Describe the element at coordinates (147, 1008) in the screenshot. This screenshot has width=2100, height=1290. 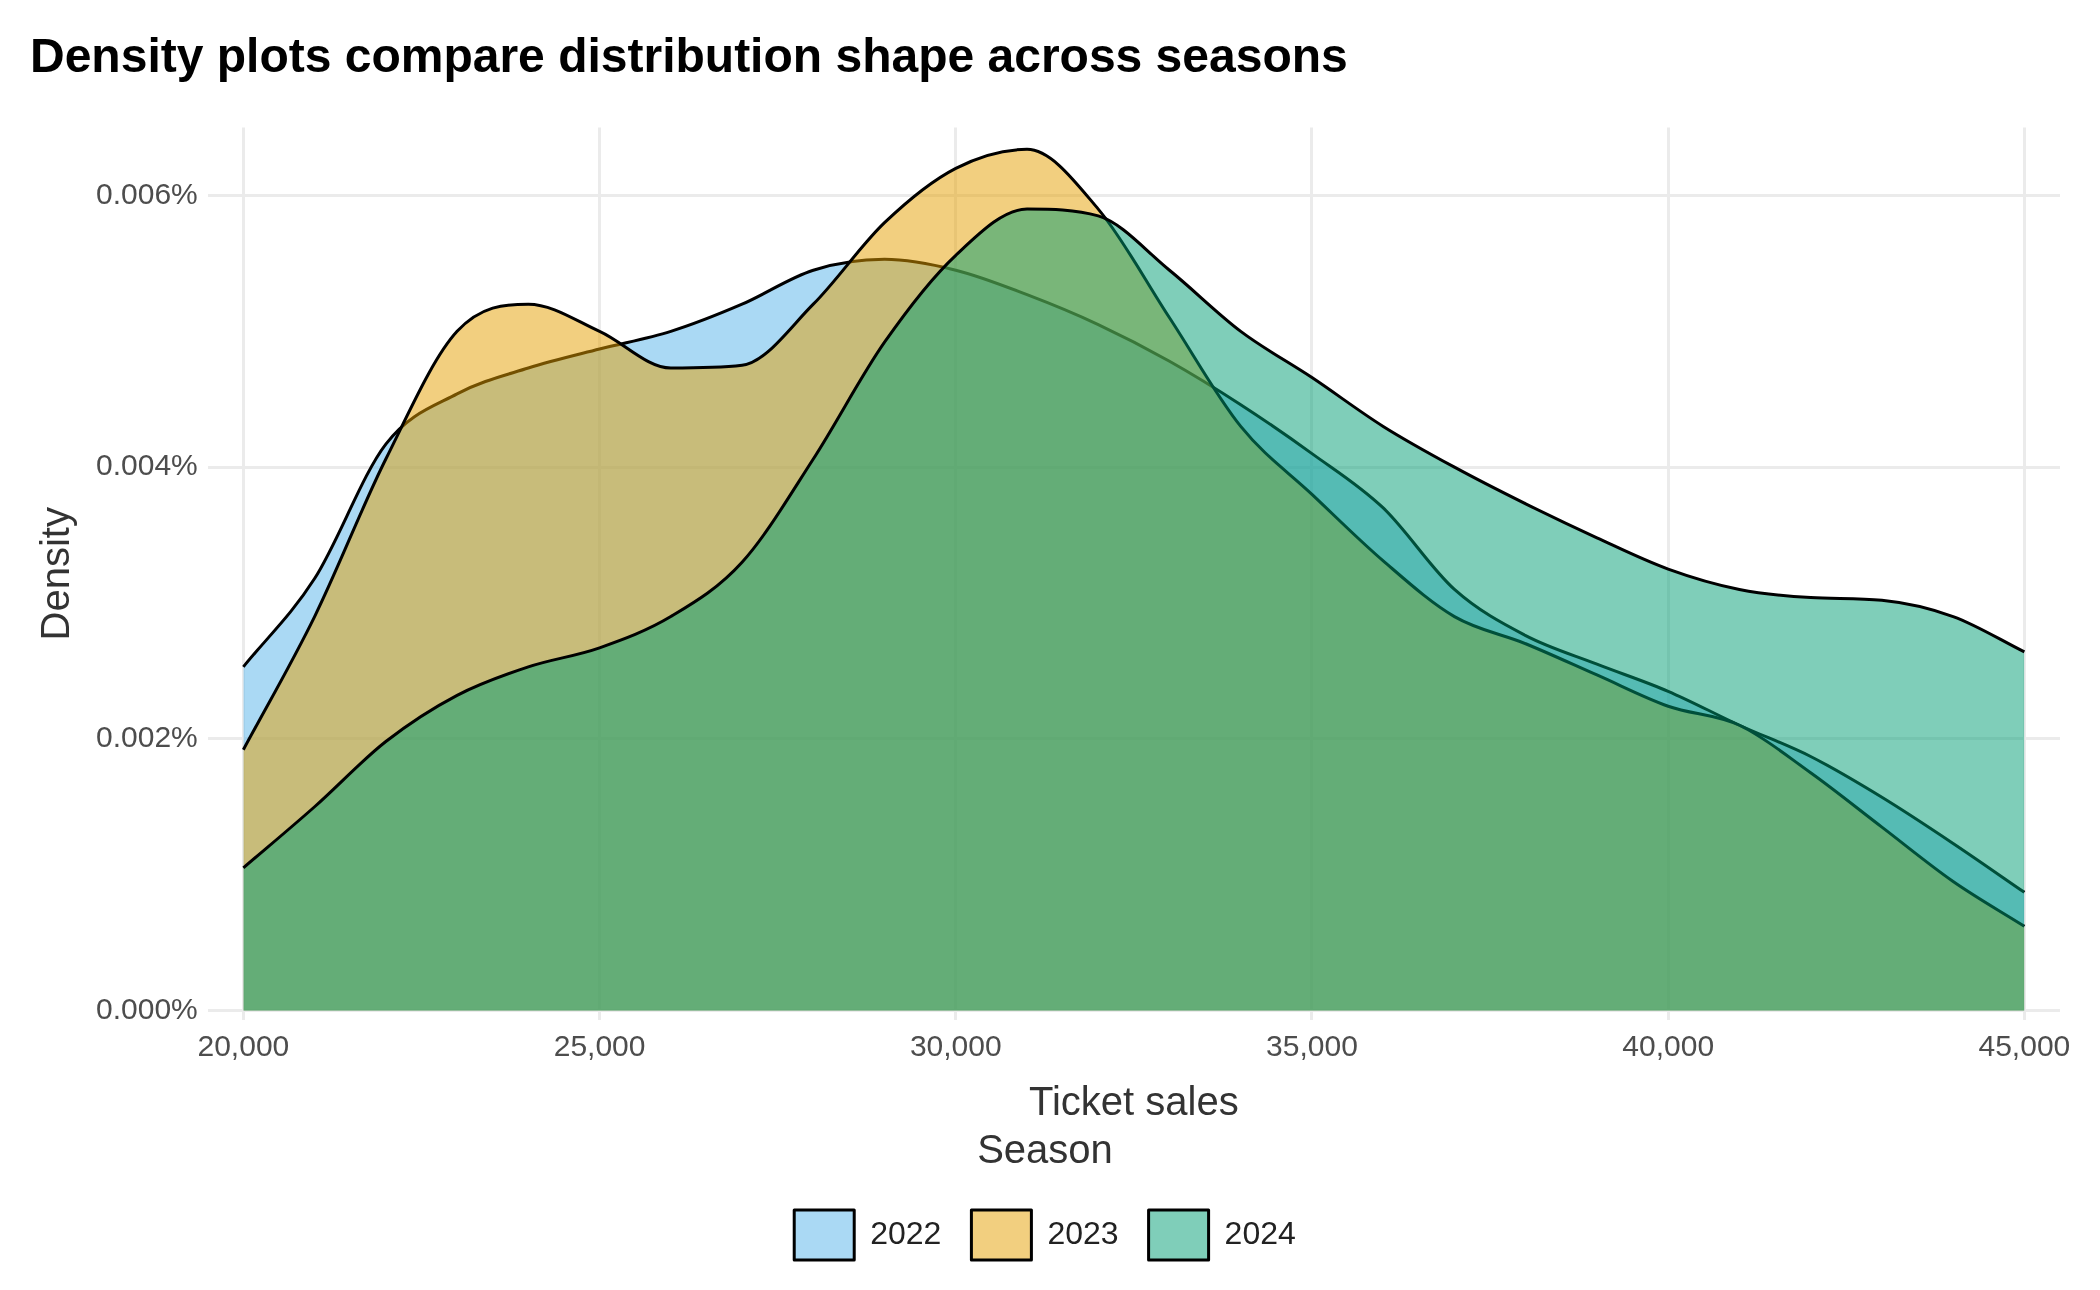
I see `y-tick-label: 0.000%` at that location.